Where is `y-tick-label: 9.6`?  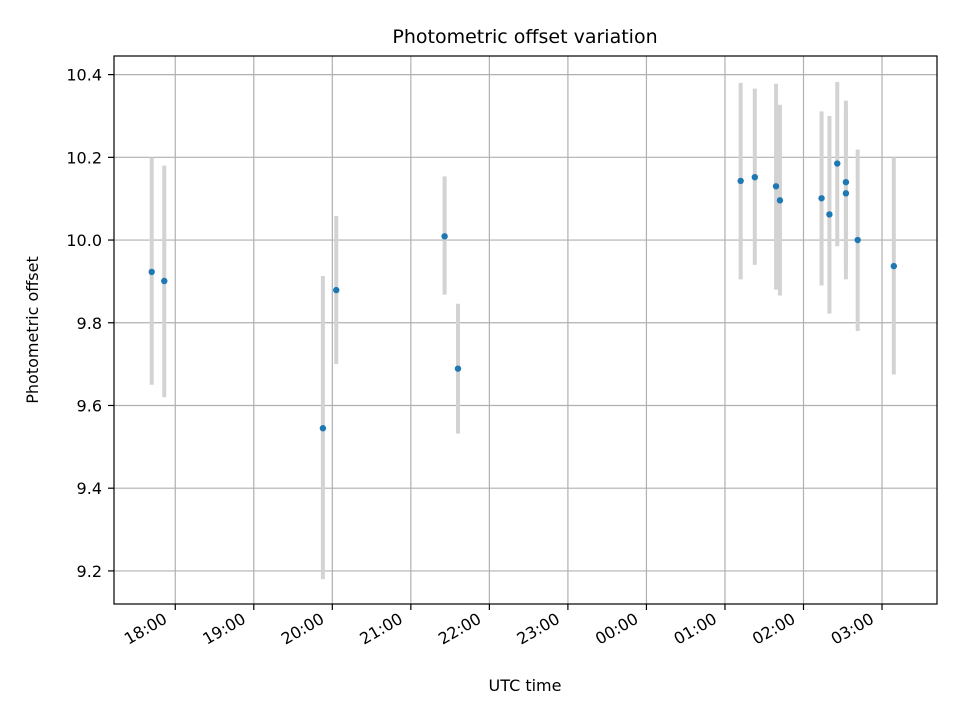 y-tick-label: 9.6 is located at coordinates (89, 405).